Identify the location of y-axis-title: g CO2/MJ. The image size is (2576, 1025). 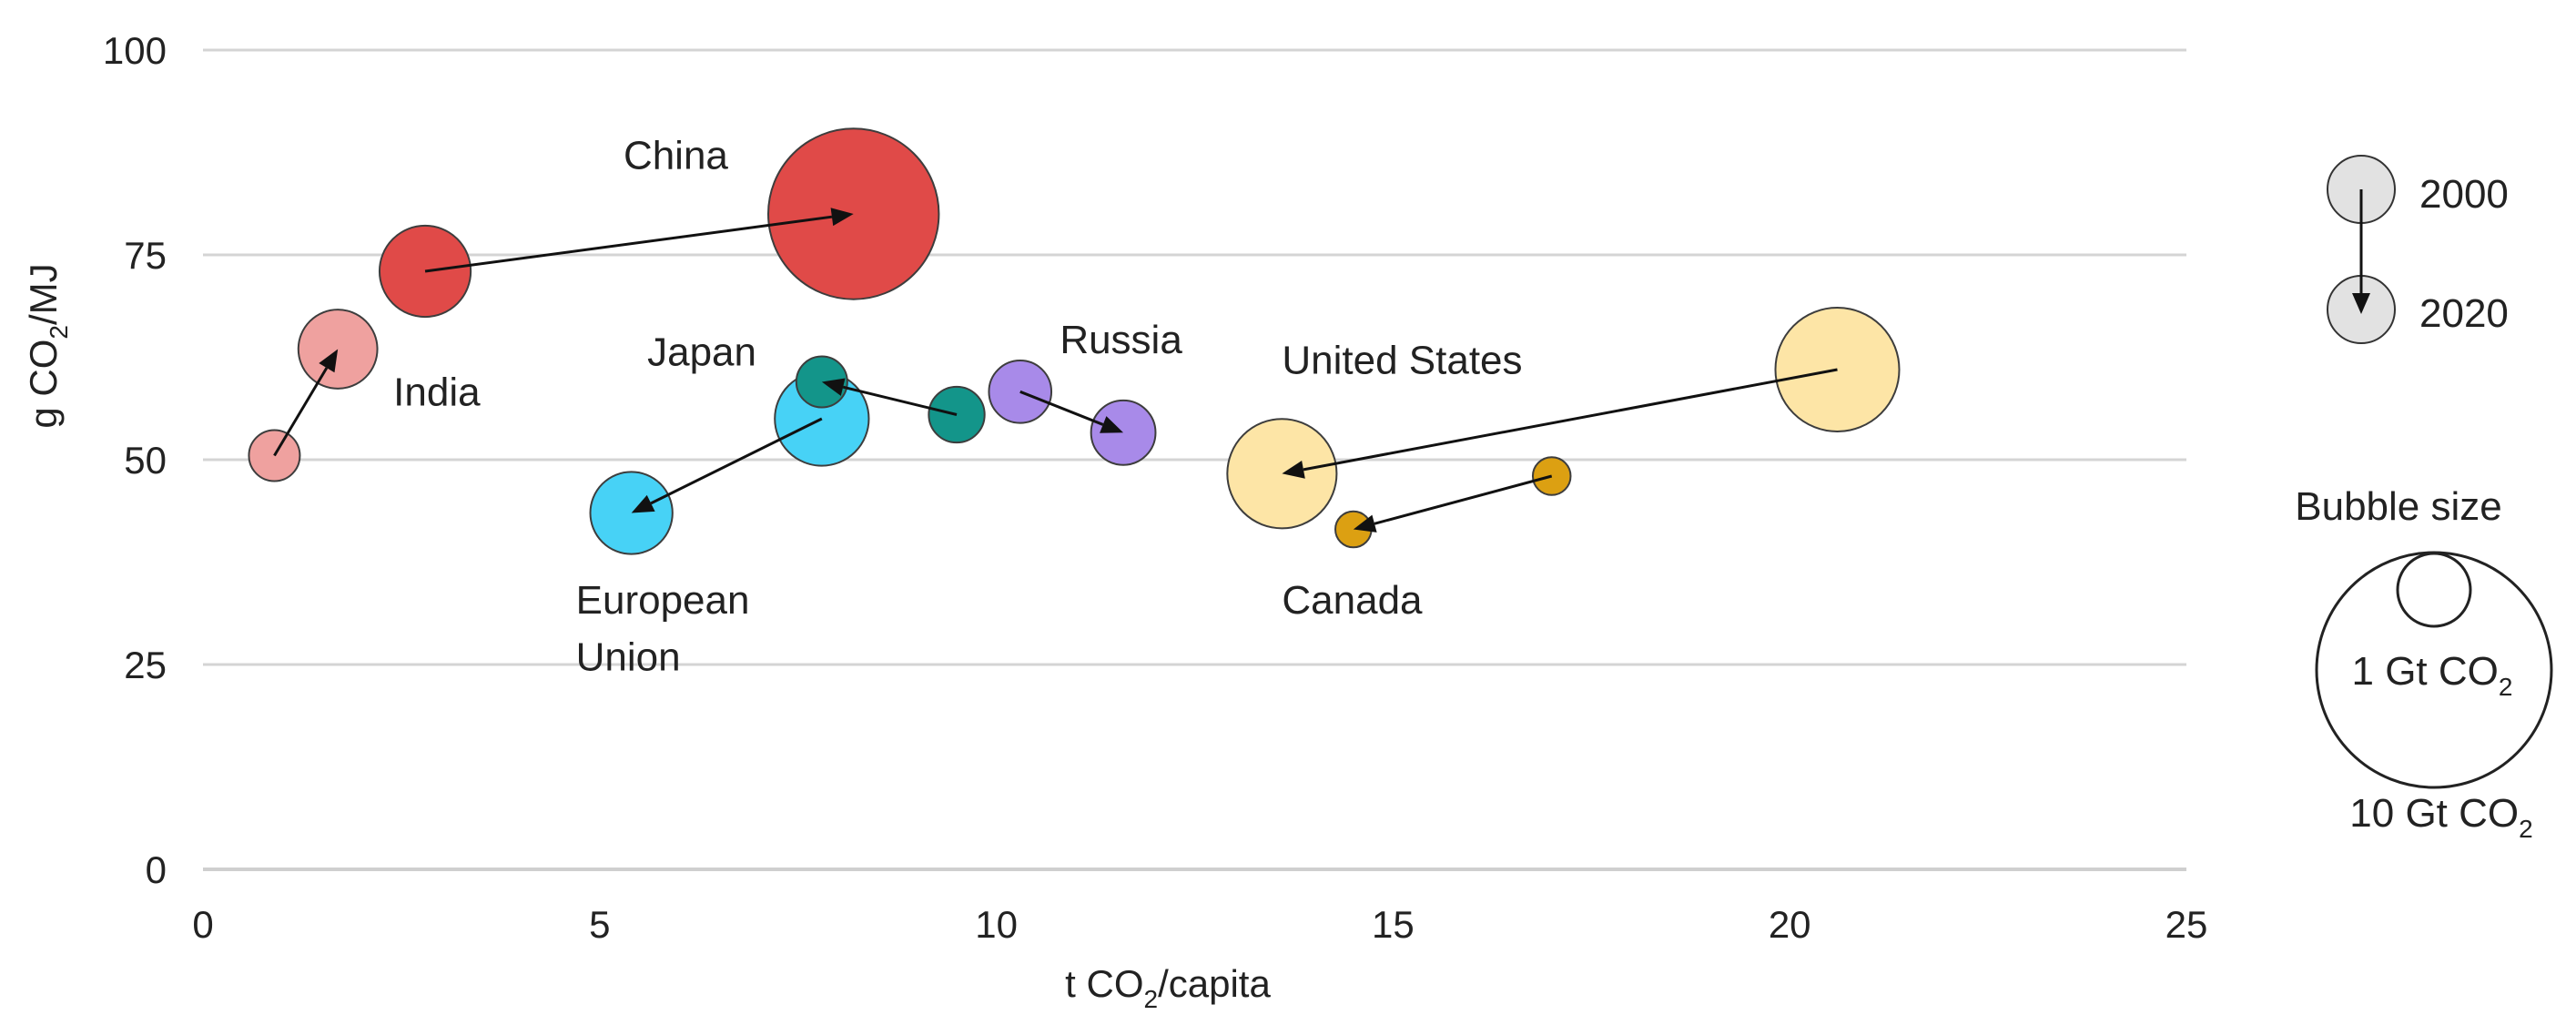
(47, 345).